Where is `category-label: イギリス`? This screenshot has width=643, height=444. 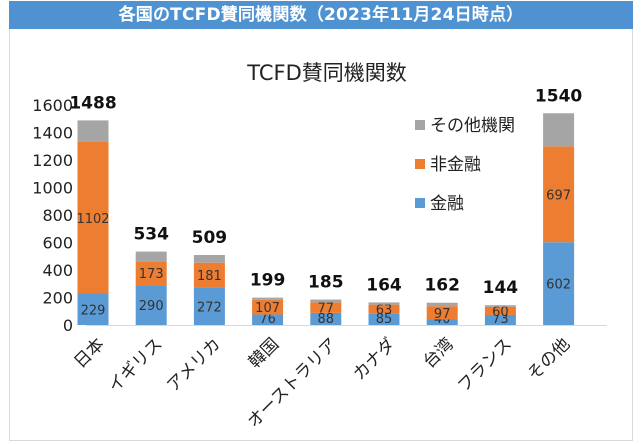 category-label: イギリス is located at coordinates (136, 365).